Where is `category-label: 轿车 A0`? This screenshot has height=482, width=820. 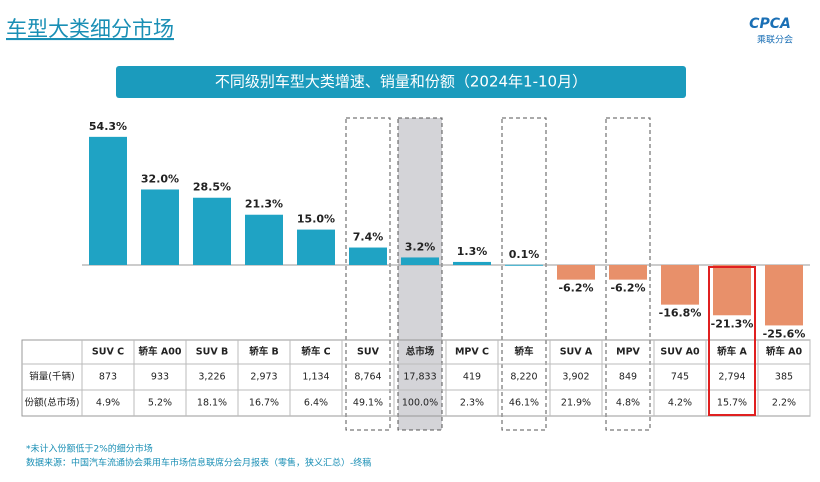
category-label: 轿车 A0 is located at coordinates (784, 352).